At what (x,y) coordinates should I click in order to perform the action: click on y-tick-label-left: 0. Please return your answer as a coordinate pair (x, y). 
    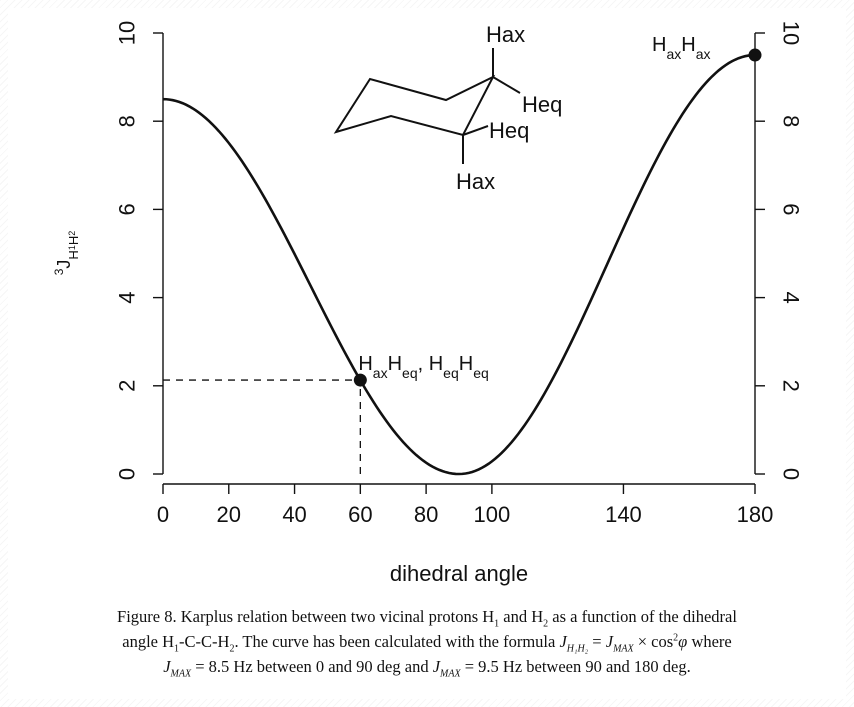
    Looking at the image, I should click on (127, 474).